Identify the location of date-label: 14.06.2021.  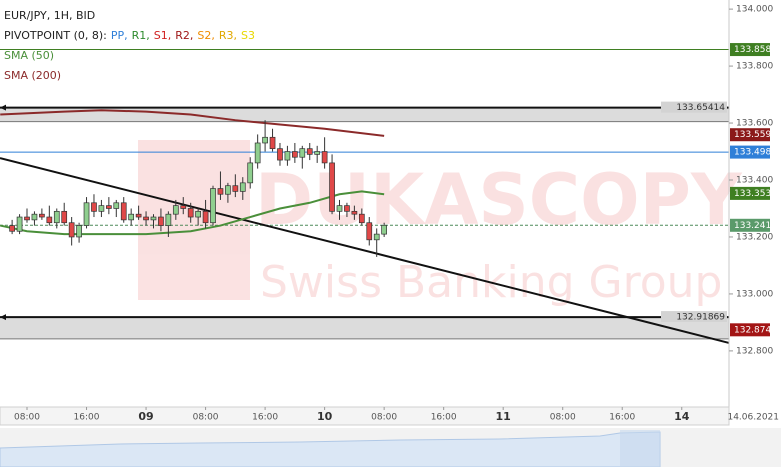
(753, 418).